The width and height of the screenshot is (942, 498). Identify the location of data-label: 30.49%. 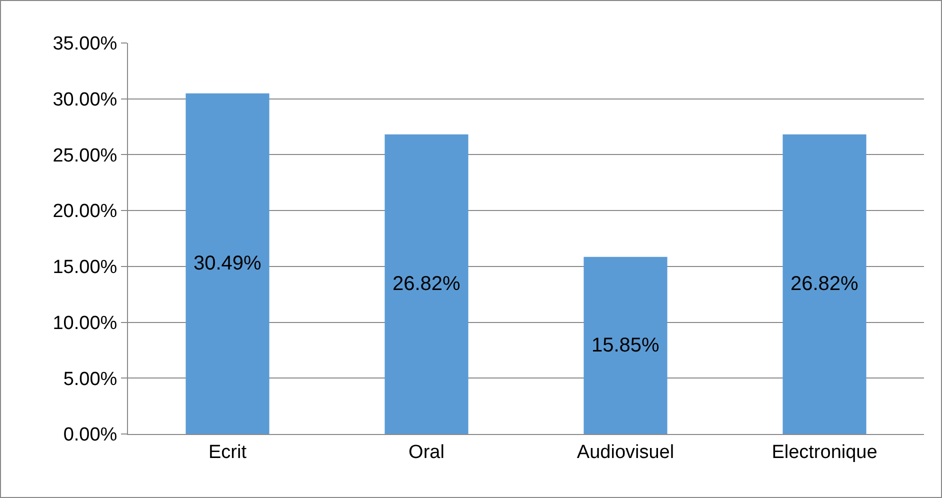
(227, 263).